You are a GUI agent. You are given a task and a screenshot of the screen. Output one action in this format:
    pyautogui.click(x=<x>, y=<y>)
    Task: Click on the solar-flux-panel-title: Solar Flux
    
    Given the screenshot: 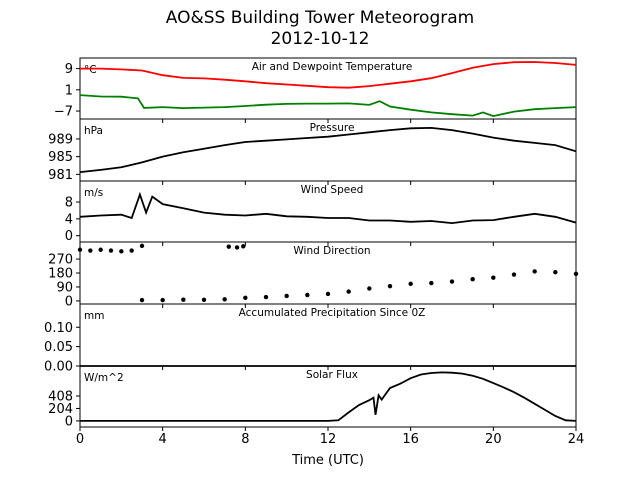 What is the action you would take?
    pyautogui.click(x=332, y=375)
    